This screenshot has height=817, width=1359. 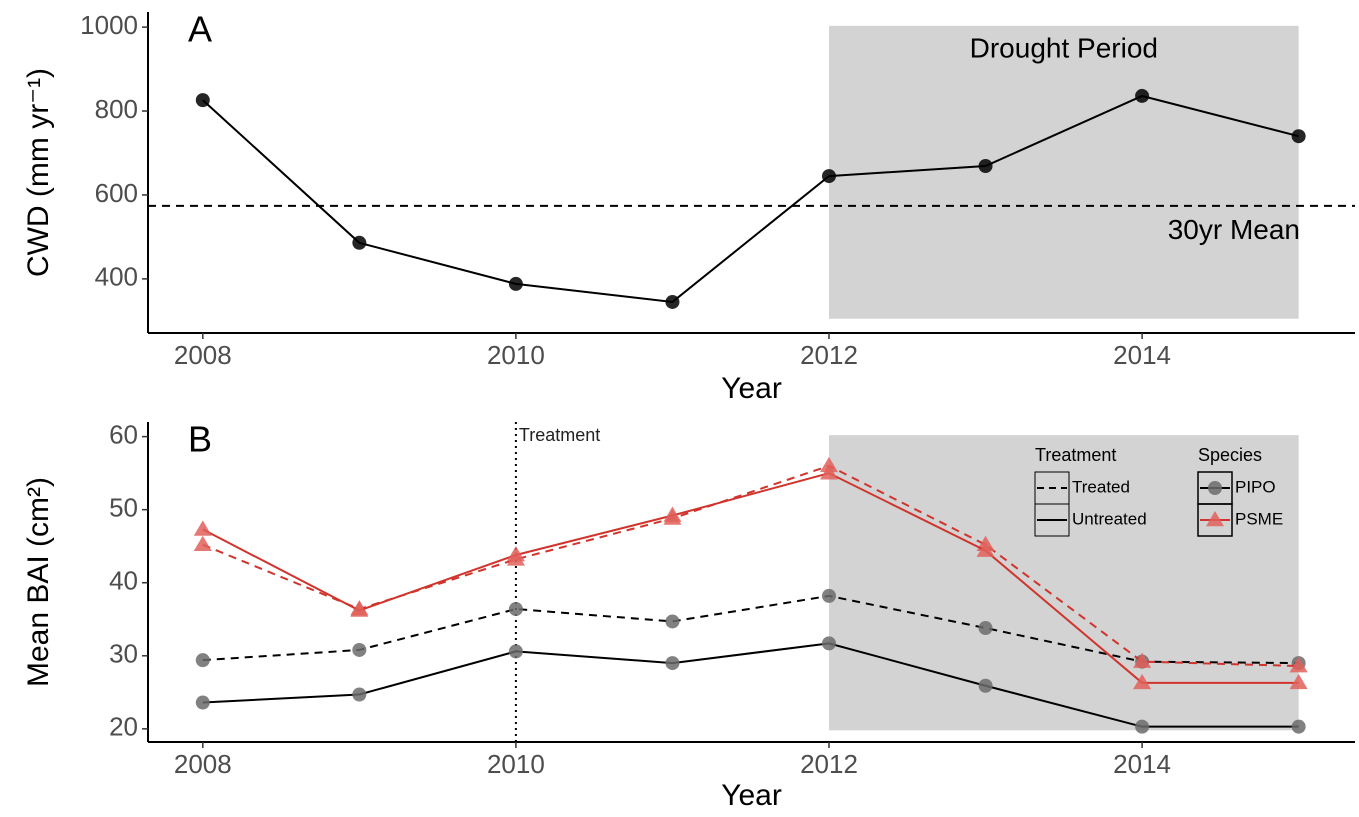 What do you see at coordinates (1109, 518) in the screenshot?
I see `legend-label: Untreated` at bounding box center [1109, 518].